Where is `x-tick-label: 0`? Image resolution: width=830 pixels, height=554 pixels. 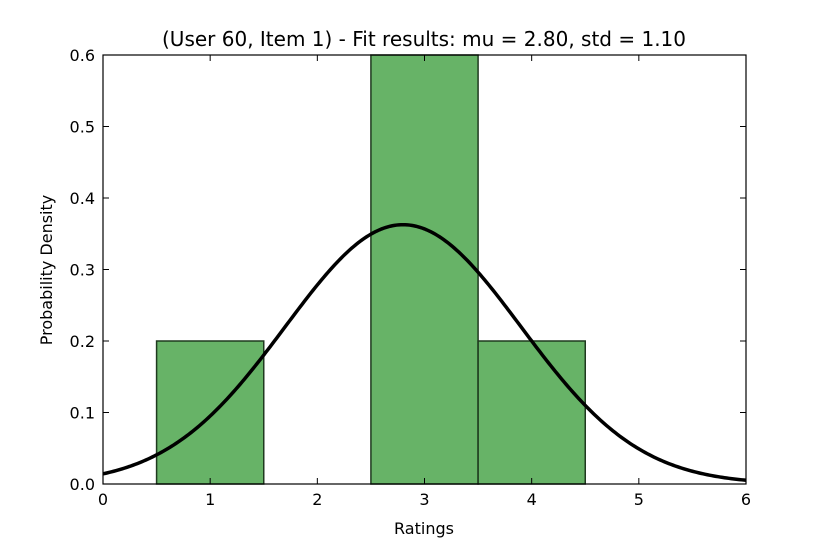 x-tick-label: 0 is located at coordinates (103, 499).